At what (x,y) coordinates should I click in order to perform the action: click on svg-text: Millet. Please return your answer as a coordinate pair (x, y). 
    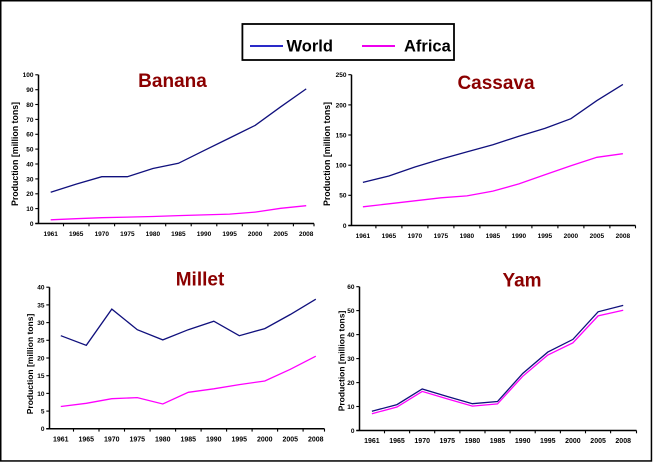
    Looking at the image, I should click on (200, 279).